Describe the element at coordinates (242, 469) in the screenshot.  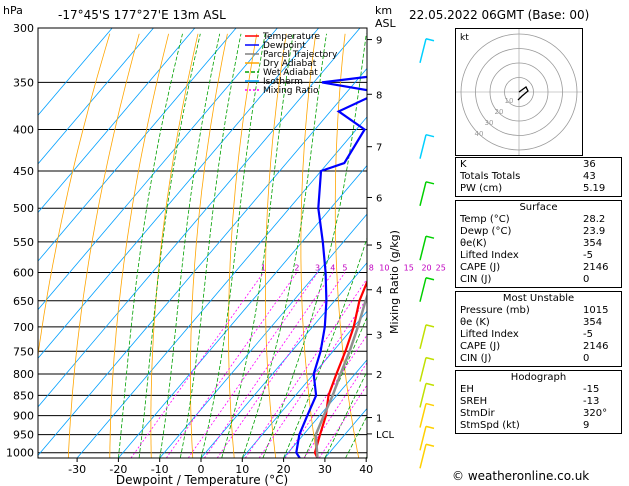
I see `x-tick-label: 10` at that location.